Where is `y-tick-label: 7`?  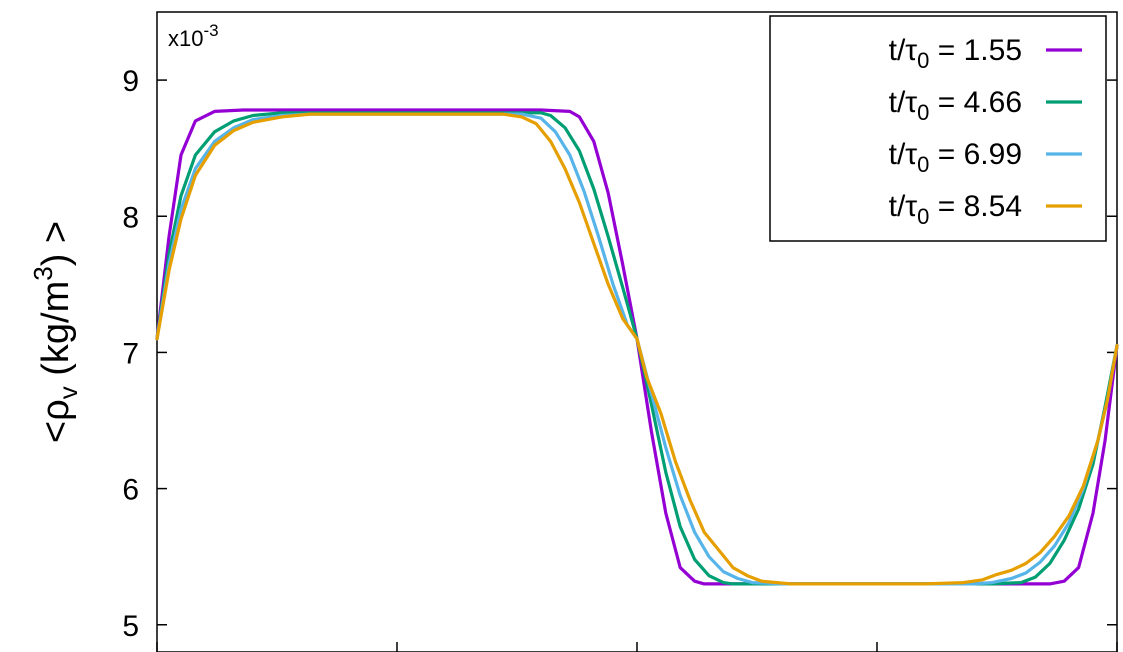
y-tick-label: 7 is located at coordinates (130, 353).